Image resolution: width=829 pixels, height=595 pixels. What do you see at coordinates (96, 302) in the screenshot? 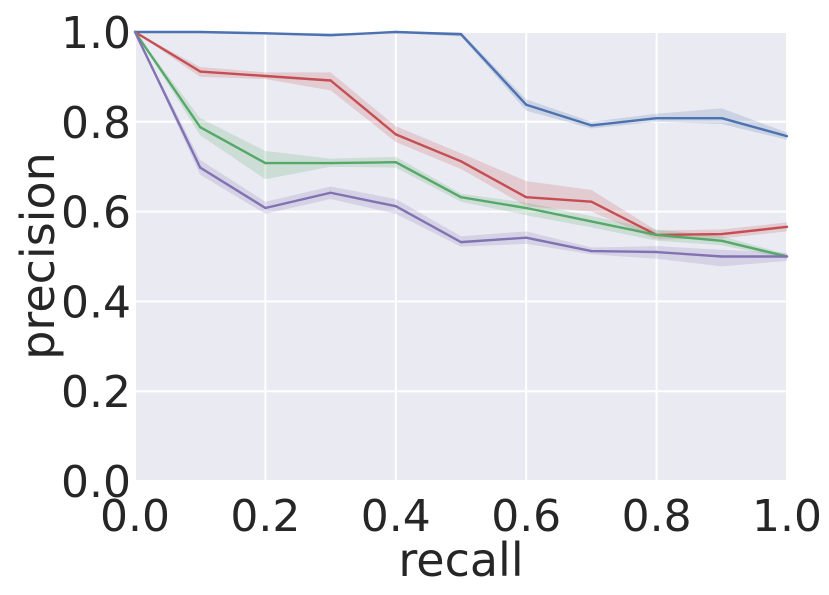
I see `y-tick-label-2: 0.4` at bounding box center [96, 302].